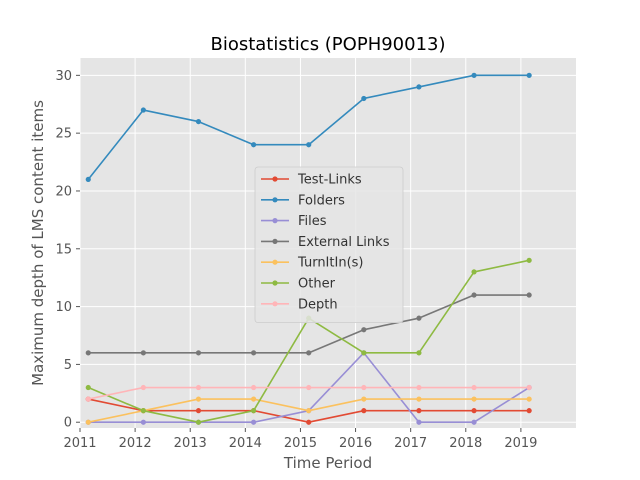  What do you see at coordinates (63, 76) in the screenshot?
I see `y-tick-label: 30` at bounding box center [63, 76].